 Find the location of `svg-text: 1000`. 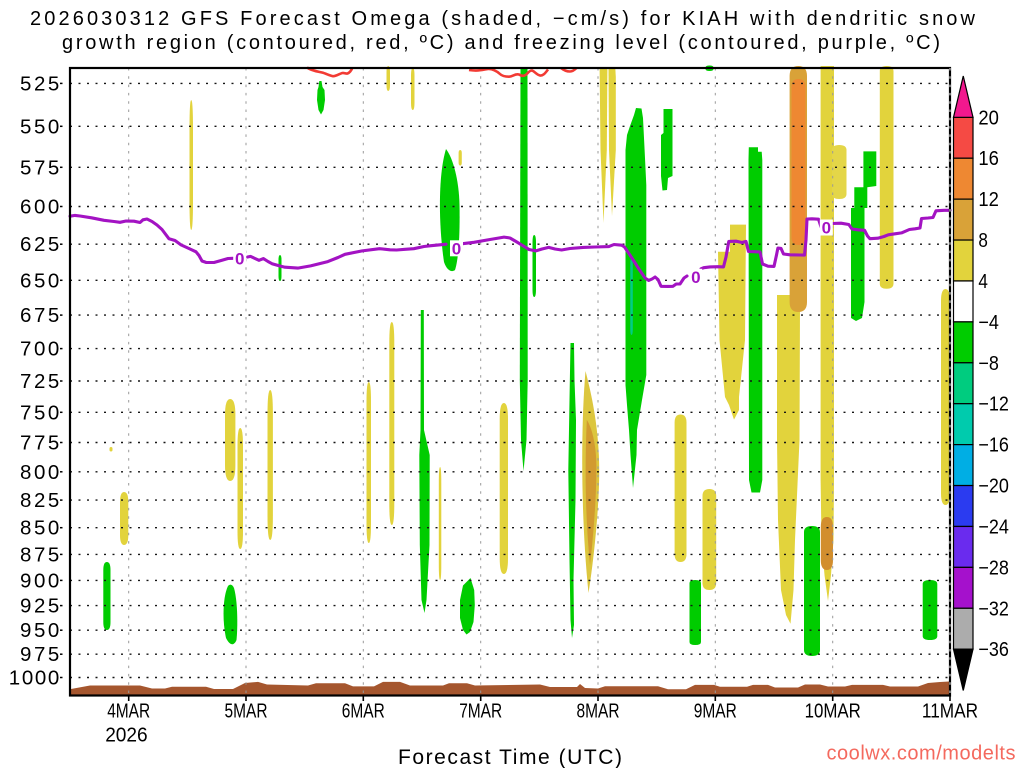

svg-text: 1000 is located at coordinates (34, 678).